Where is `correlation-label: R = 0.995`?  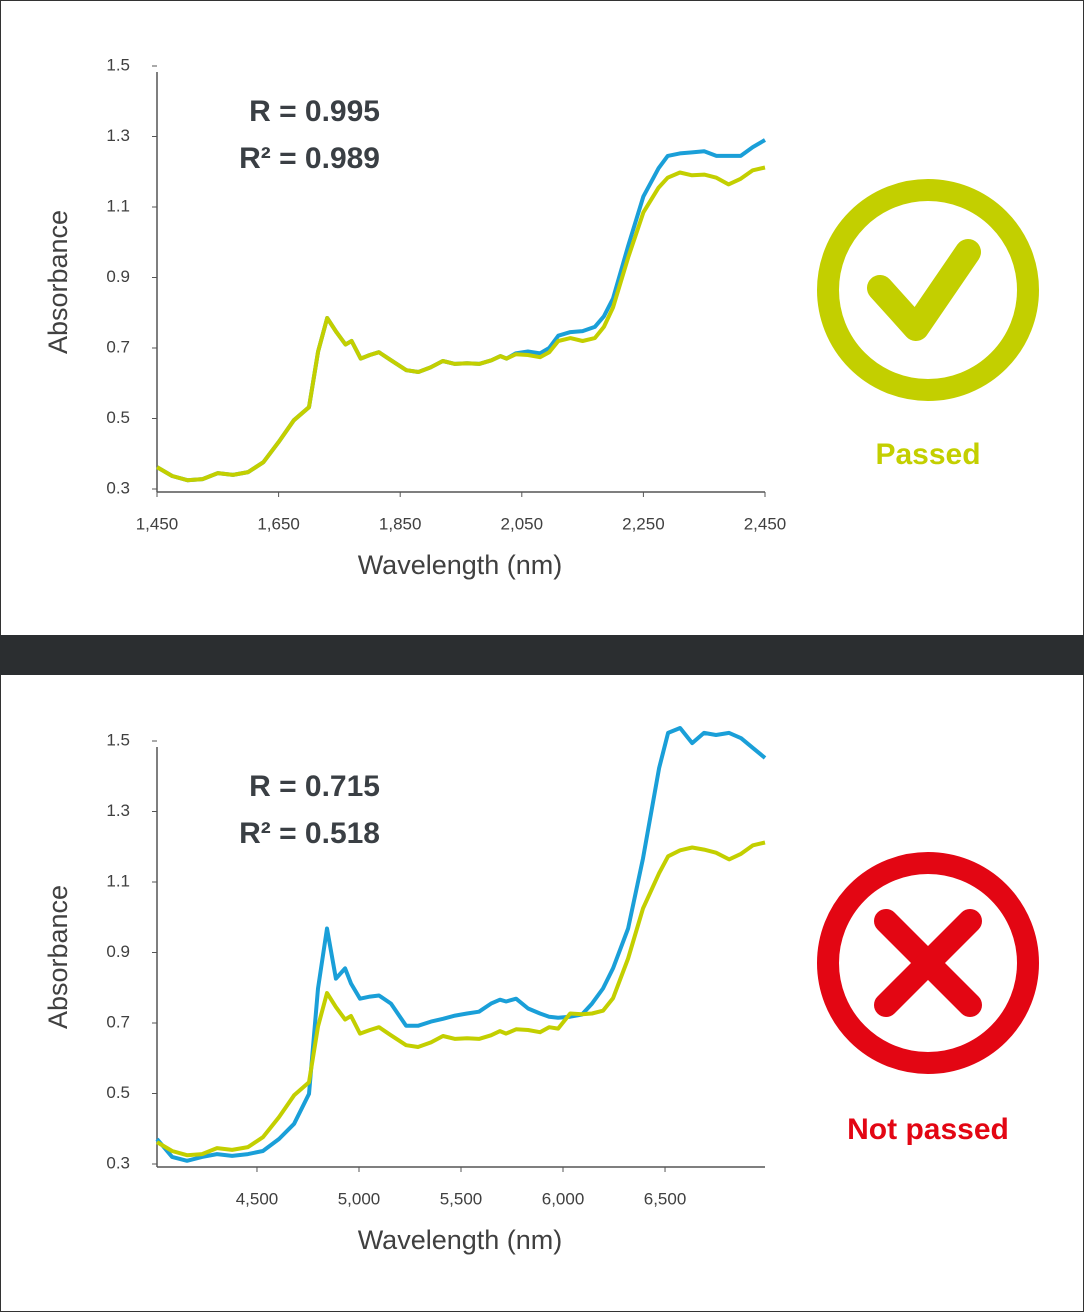
correlation-label: R = 0.995 is located at coordinates (314, 111).